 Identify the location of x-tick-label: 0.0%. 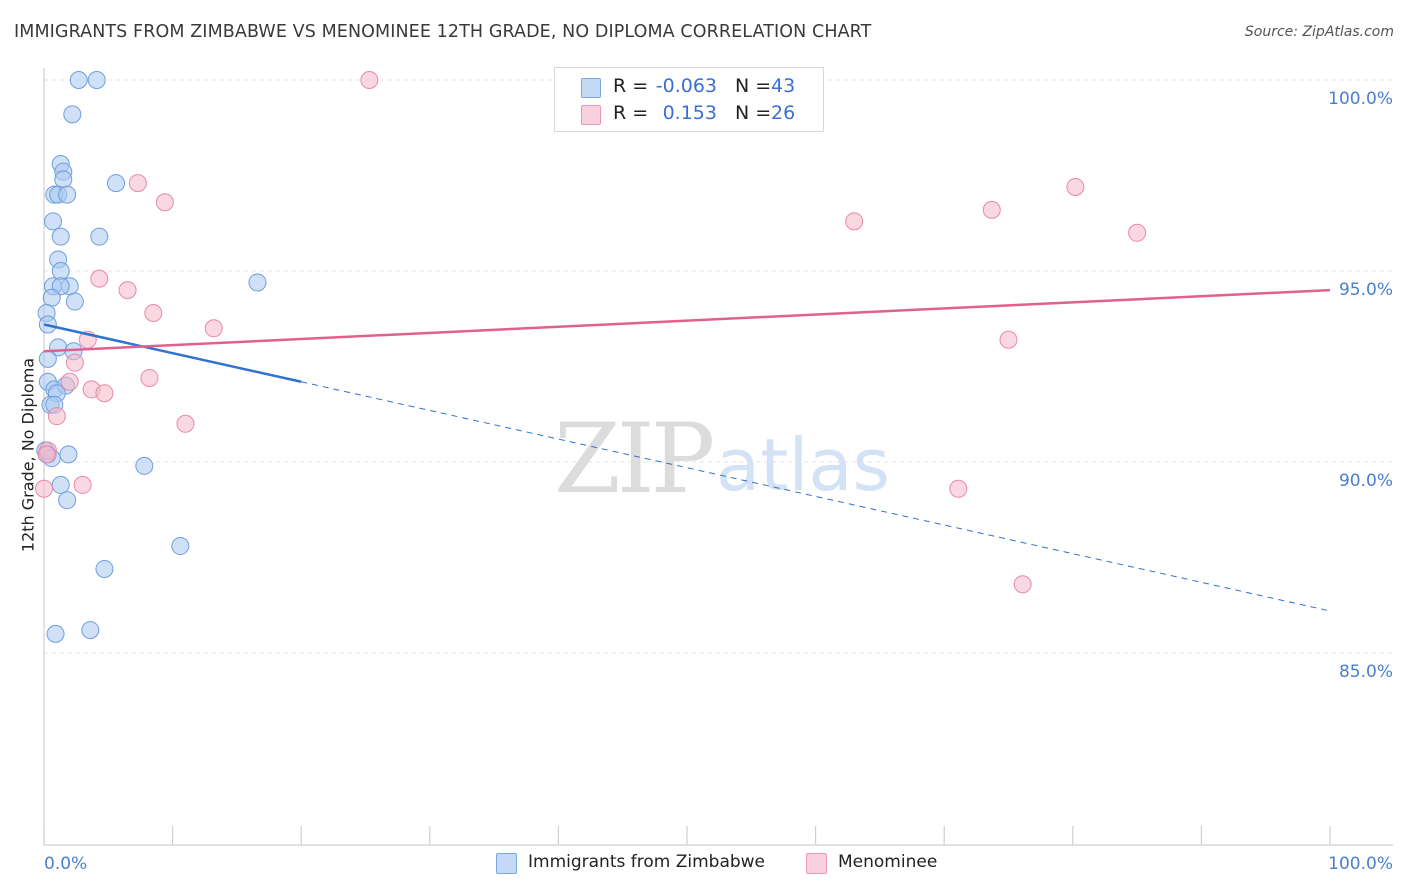
(65, 864).